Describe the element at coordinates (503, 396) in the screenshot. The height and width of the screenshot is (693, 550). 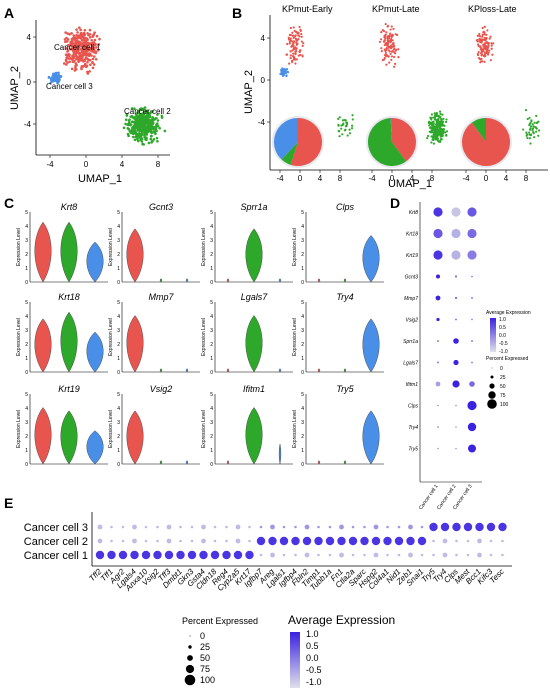
I see `dotplot-d-pct-tick: 75` at that location.